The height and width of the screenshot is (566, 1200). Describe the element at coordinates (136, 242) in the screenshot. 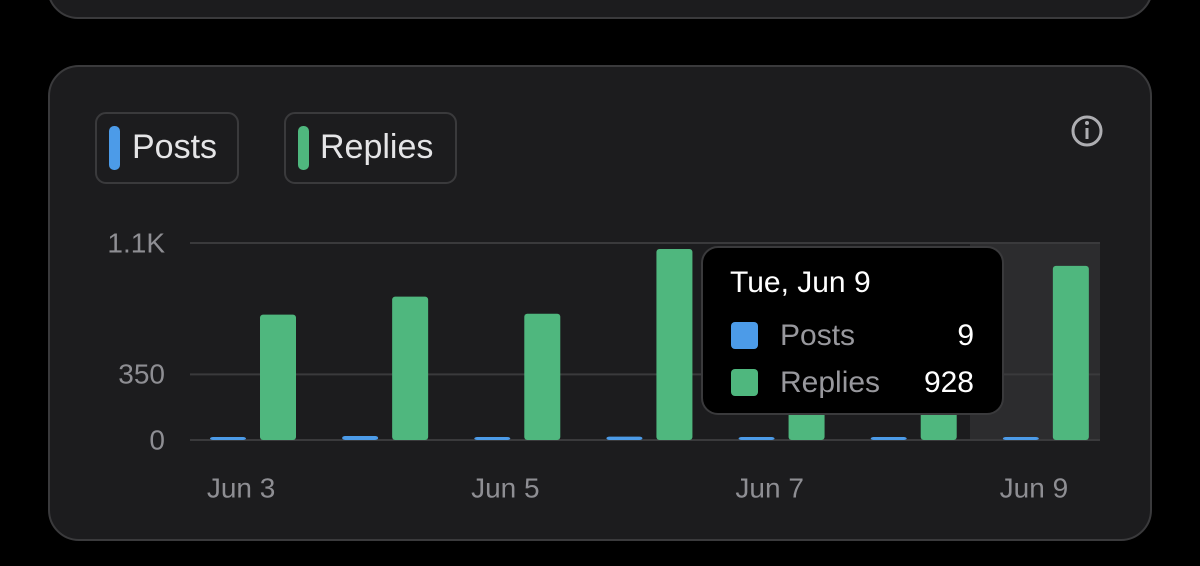

I see `y-tick-label: 1.1K` at that location.